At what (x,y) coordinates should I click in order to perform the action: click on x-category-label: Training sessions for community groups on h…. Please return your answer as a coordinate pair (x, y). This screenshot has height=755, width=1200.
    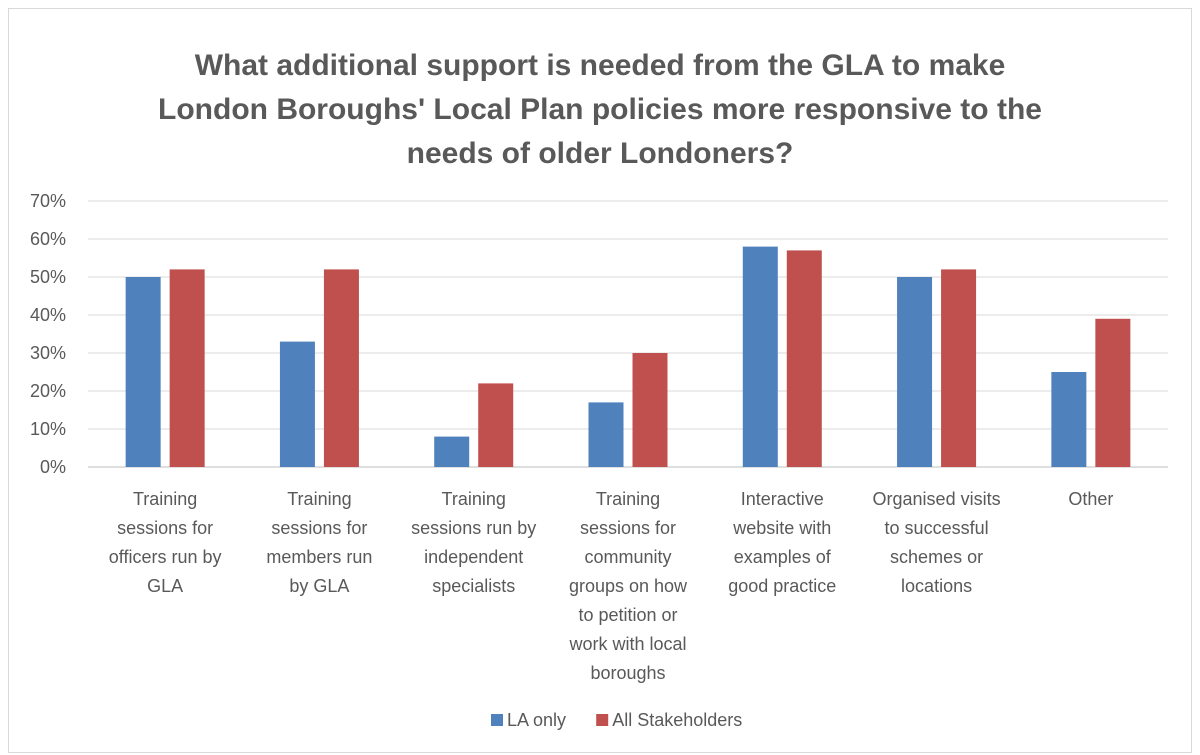
    Looking at the image, I should click on (628, 586).